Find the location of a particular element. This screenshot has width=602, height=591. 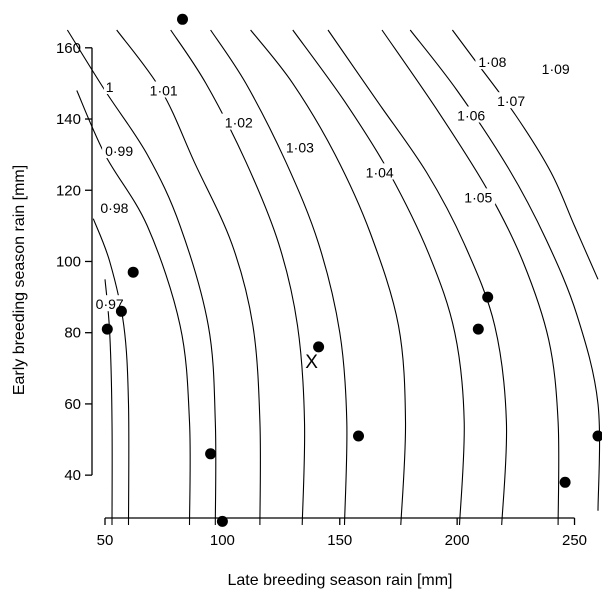

x-tick-label: 250 is located at coordinates (574, 540).